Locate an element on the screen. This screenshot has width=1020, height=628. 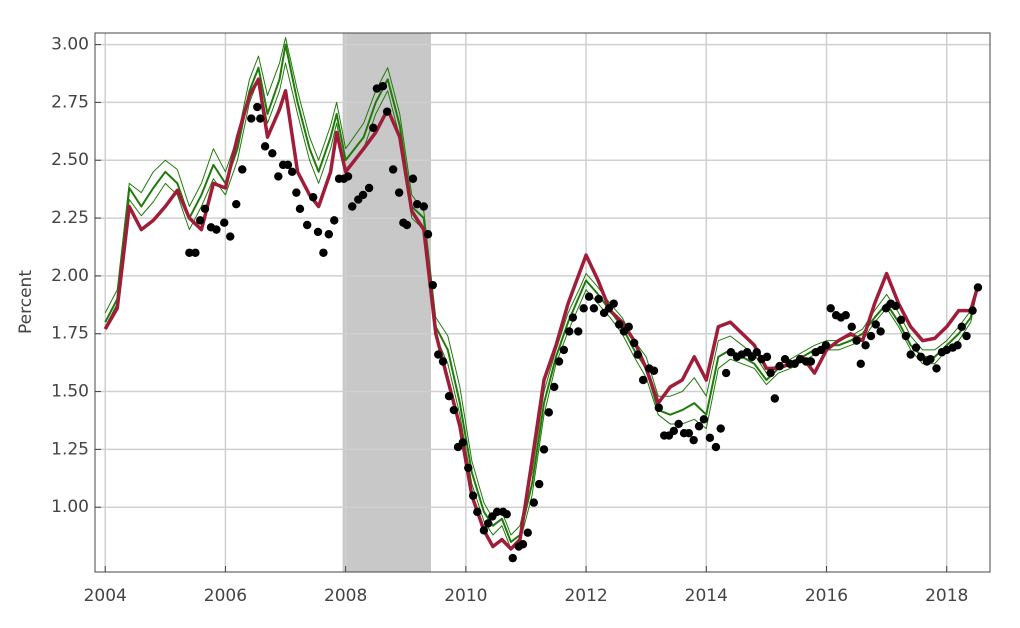
y-tick-label: 2.50 is located at coordinates (70, 160).